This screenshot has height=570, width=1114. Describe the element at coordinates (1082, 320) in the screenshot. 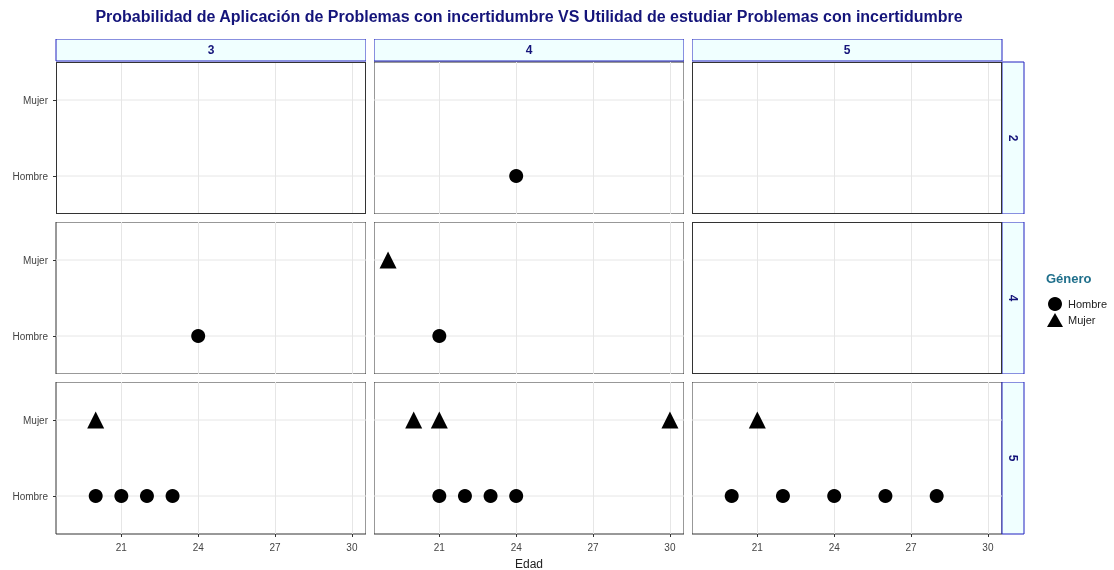

I see `legend-label: Mujer` at that location.